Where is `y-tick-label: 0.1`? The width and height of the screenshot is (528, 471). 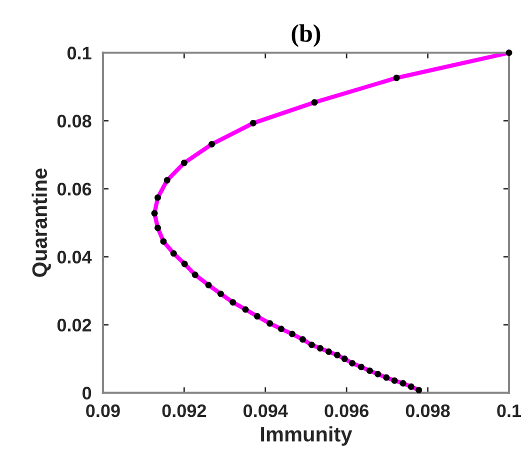
y-tick-label: 0.1 is located at coordinates (79, 53).